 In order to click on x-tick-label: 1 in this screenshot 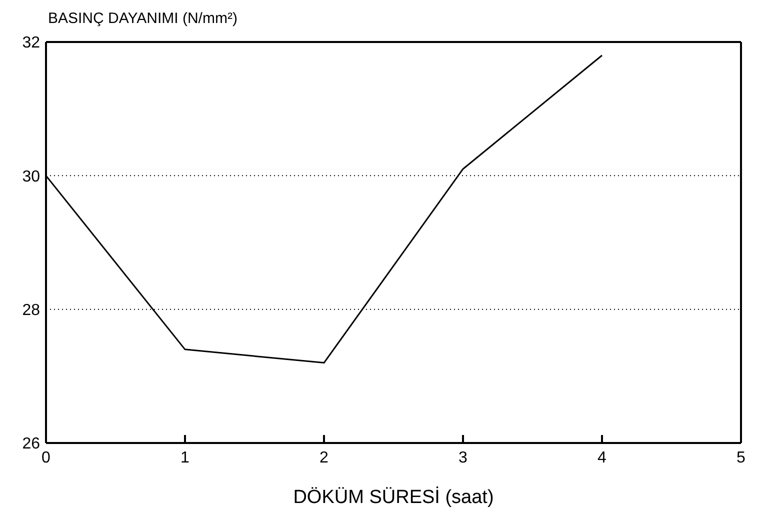, I will do `click(185, 457)`.